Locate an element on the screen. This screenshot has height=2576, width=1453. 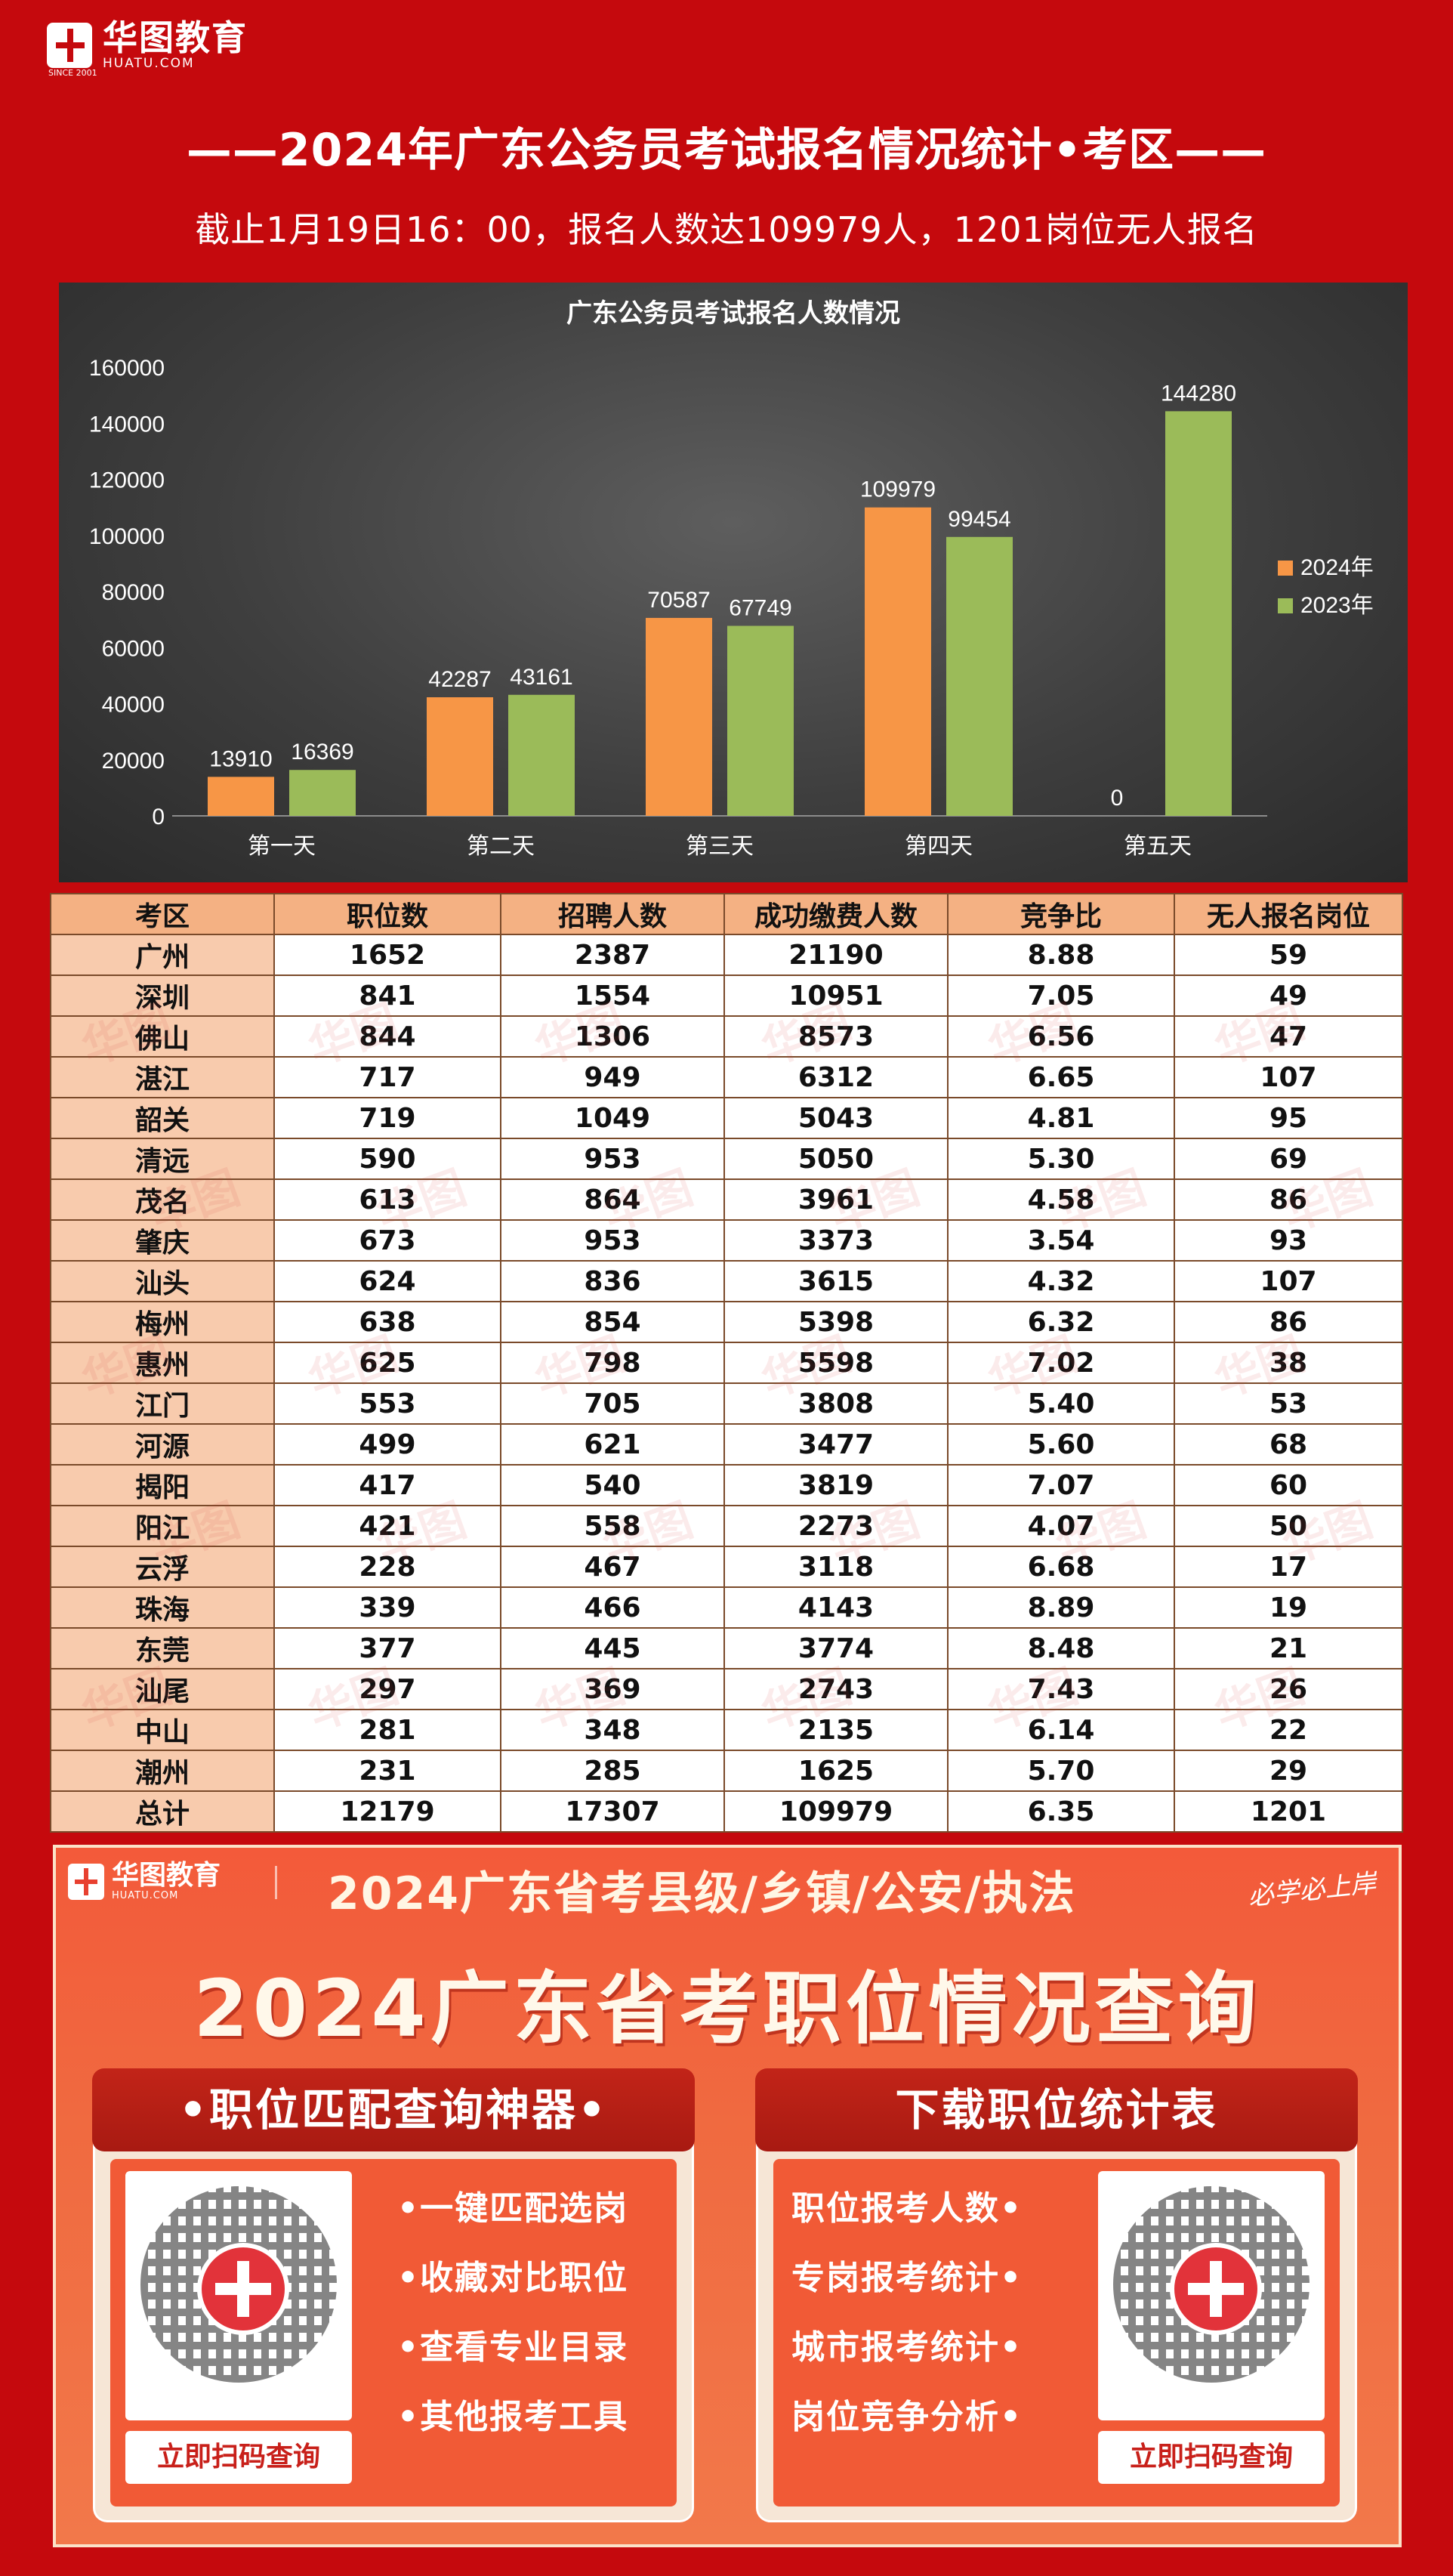
banner-headline: 2024广东省考县级/乡镇/公安/执法 is located at coordinates (702, 1893).